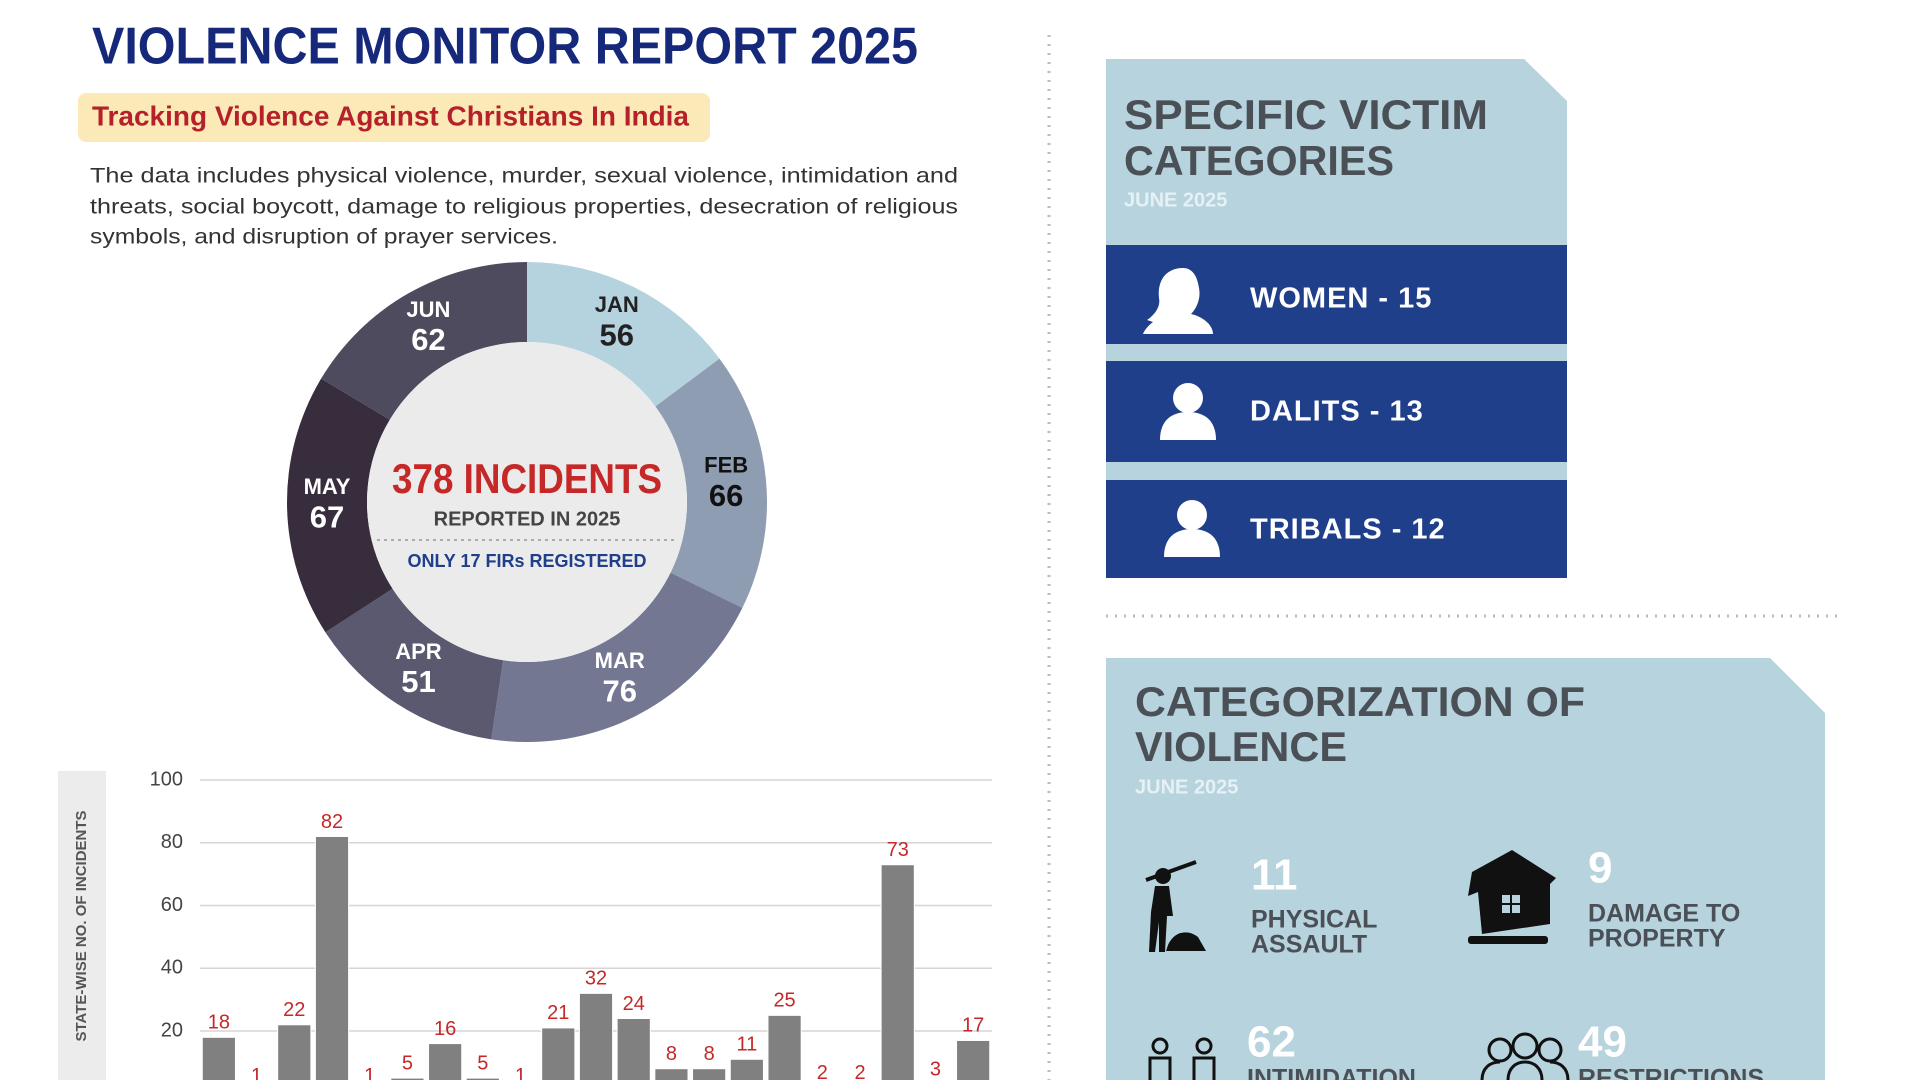 This screenshot has width=1920, height=1080. What do you see at coordinates (294, 1010) in the screenshot?
I see `bar-value-label: 22` at bounding box center [294, 1010].